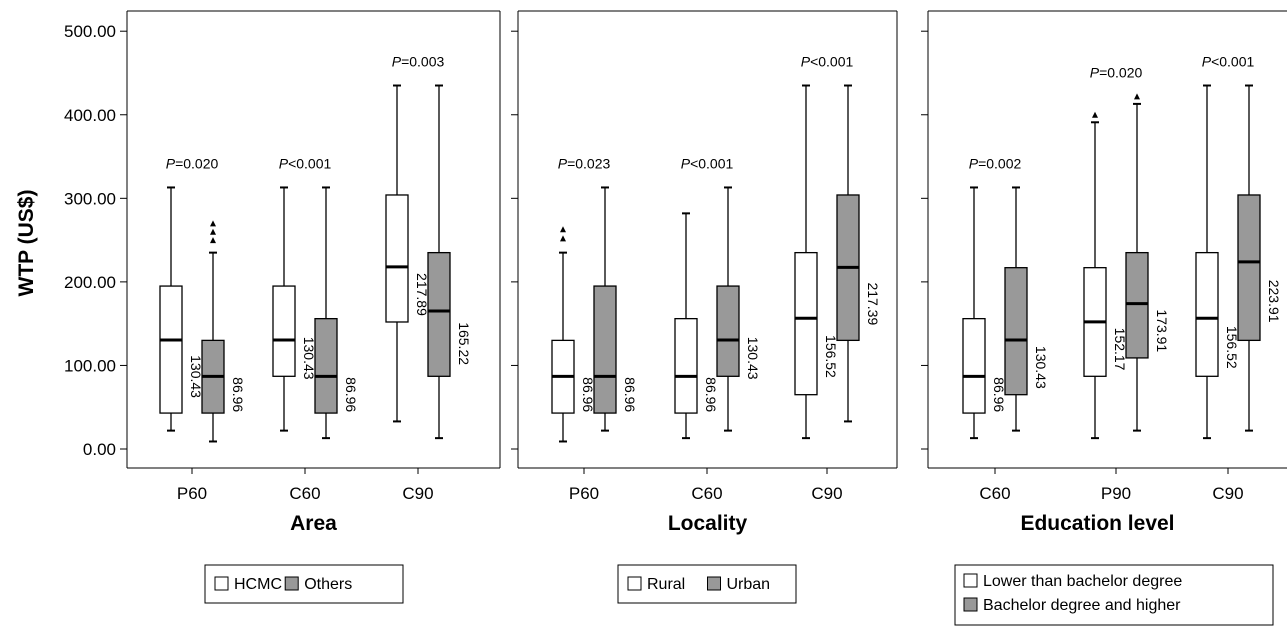  I want to click on legend: Rural Urban, so click(707, 584).